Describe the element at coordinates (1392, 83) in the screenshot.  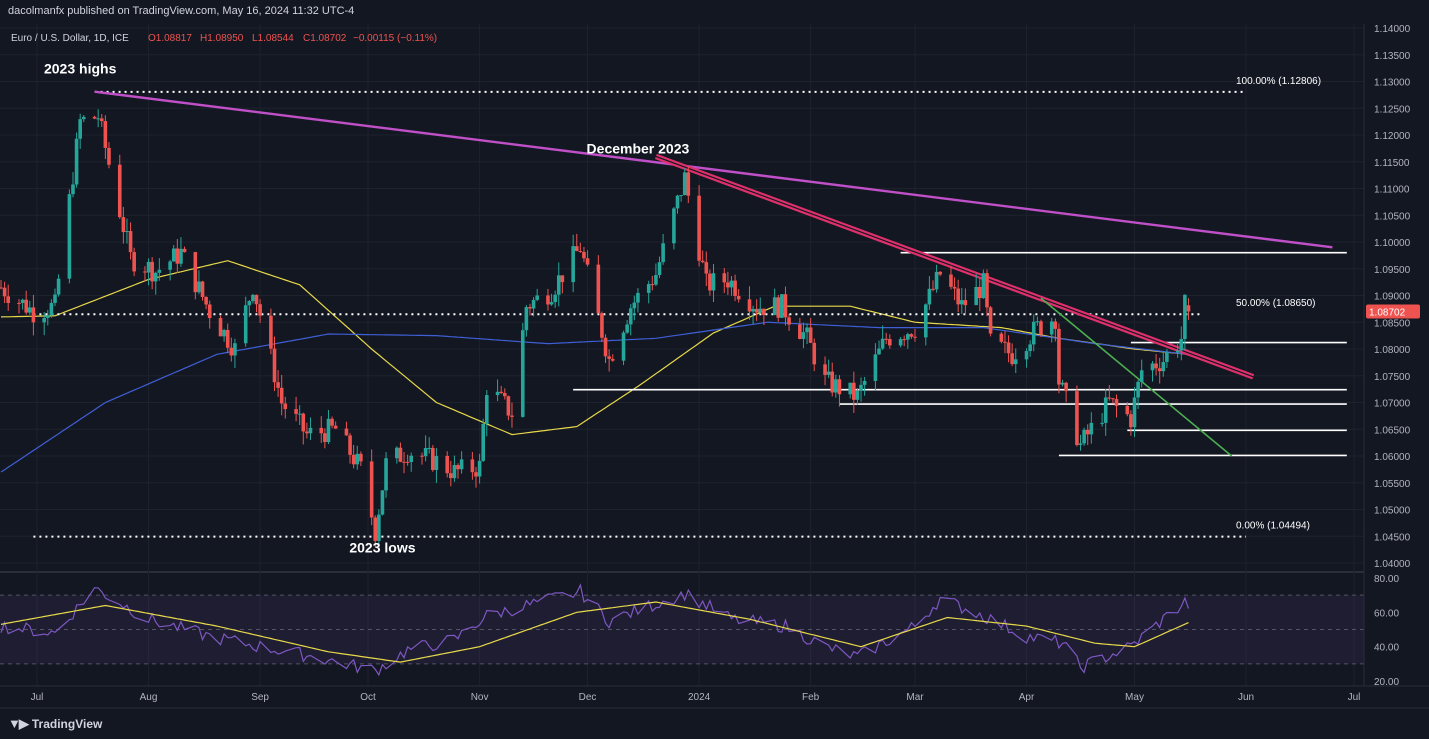
I see `price-tick-label: 1.13000` at that location.